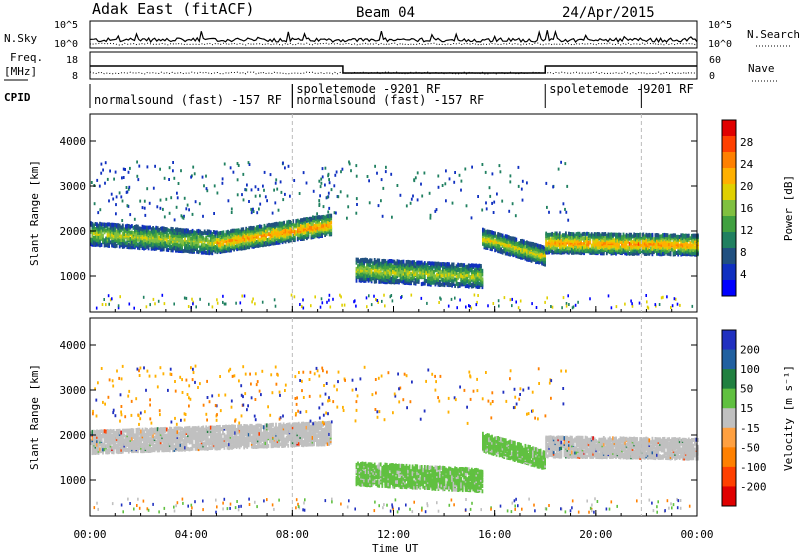 The height and width of the screenshot is (558, 800). Describe the element at coordinates (75, 76) in the screenshot. I see `freq-tick-bottom: 8` at that location.